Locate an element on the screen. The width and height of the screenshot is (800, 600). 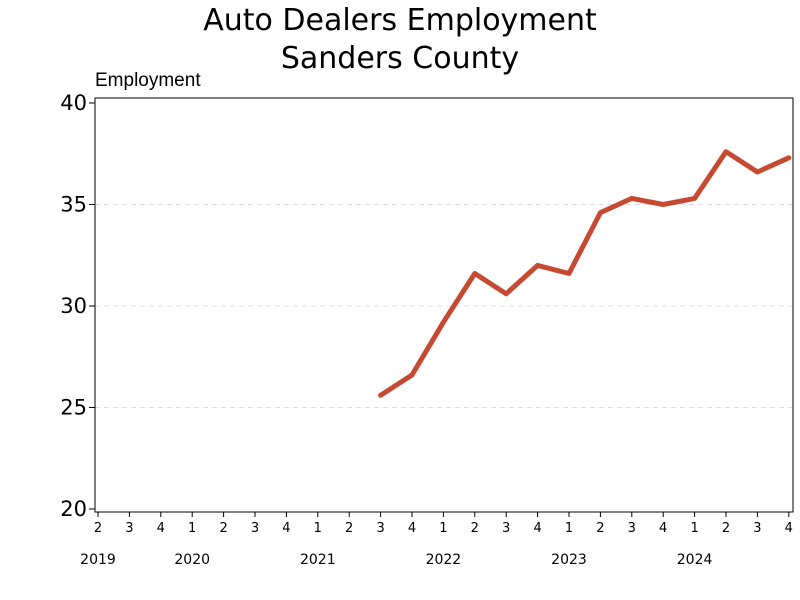
x-year-label: 2021 is located at coordinates (318, 560).